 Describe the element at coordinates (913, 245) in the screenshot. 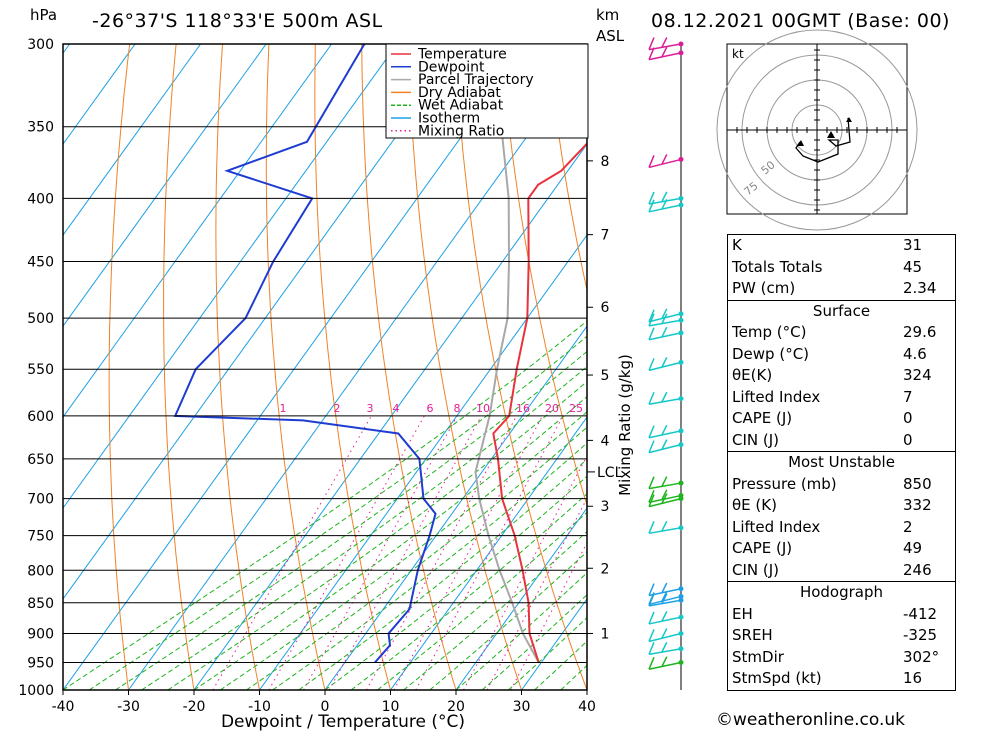

I see `row-value: 31` at that location.